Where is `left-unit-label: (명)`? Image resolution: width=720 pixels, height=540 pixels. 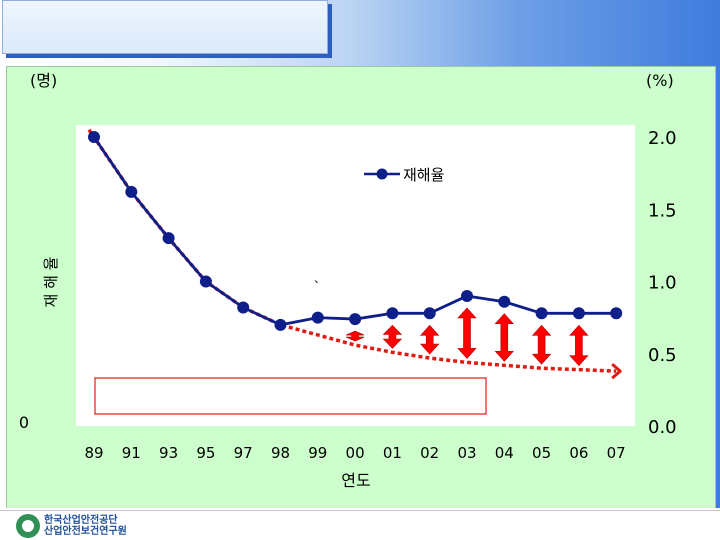
left-unit-label: (명) is located at coordinates (43, 80).